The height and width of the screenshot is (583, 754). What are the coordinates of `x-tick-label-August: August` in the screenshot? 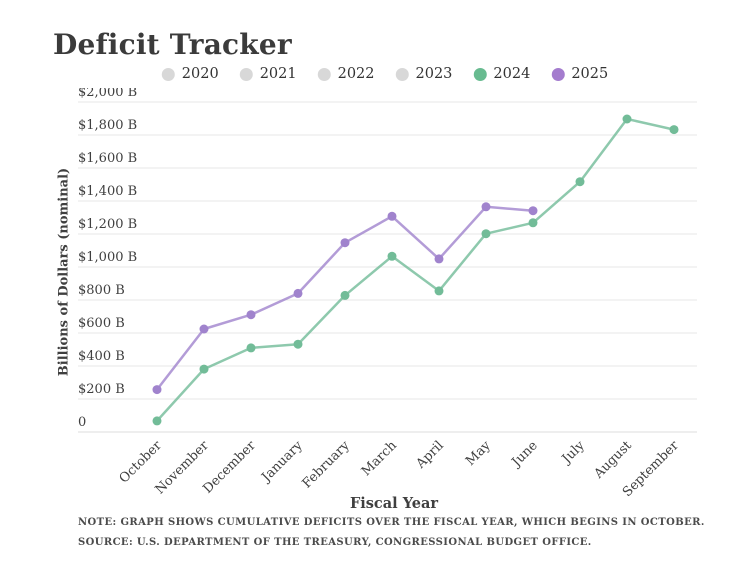 It's located at (613, 460).